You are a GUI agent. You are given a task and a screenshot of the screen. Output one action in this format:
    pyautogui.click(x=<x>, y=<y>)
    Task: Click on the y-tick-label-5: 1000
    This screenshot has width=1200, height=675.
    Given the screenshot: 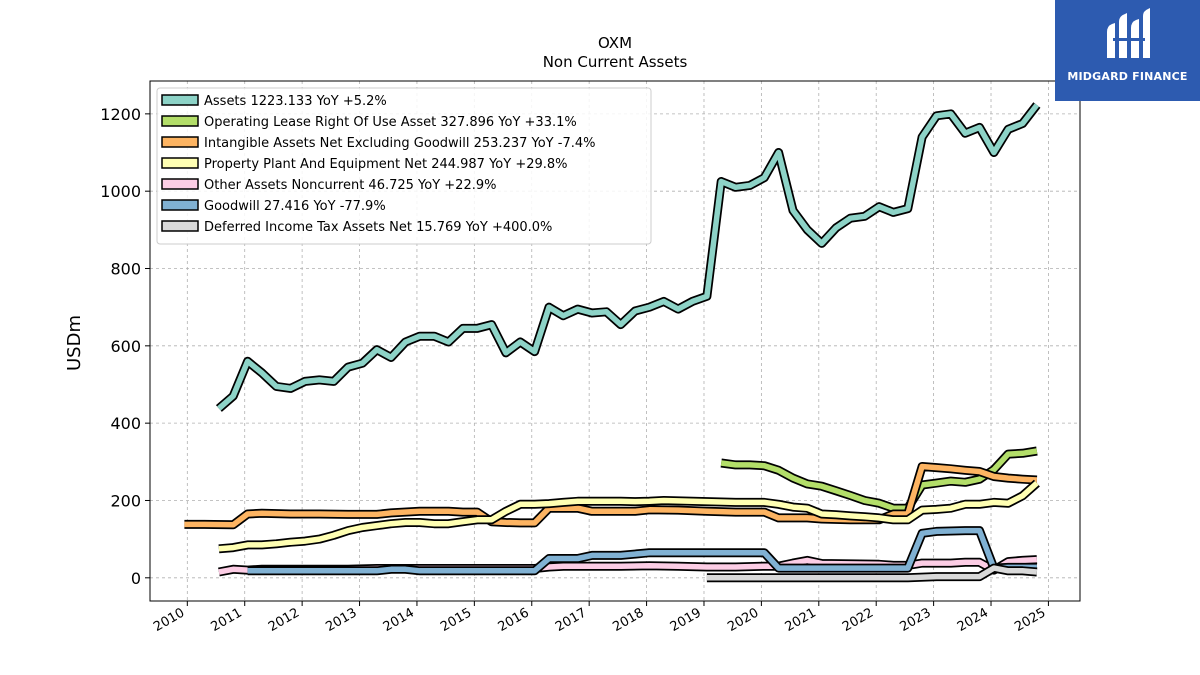 What is the action you would take?
    pyautogui.click(x=120, y=191)
    